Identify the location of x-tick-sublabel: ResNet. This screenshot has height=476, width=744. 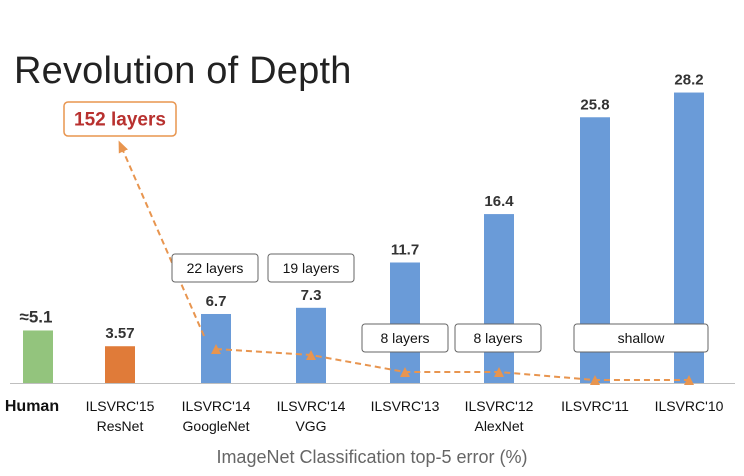
(120, 426).